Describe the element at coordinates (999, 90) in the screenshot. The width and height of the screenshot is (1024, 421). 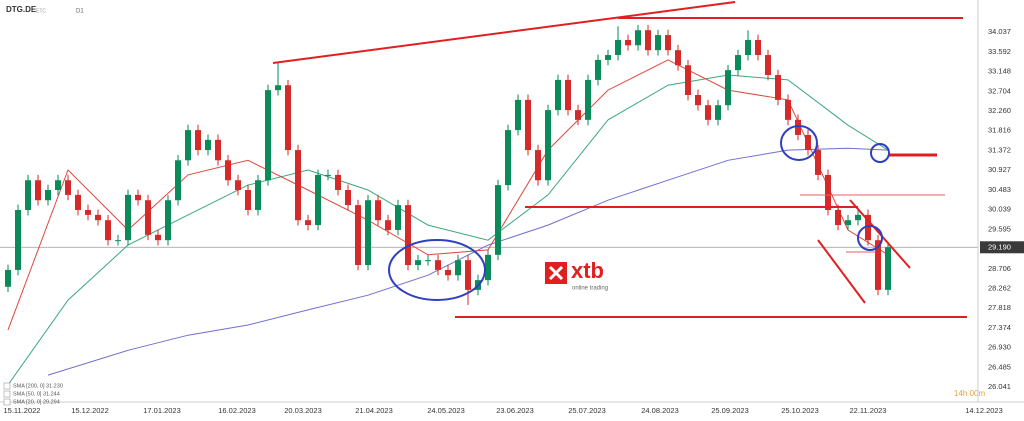
I see `y-tick-label: 32.704` at that location.